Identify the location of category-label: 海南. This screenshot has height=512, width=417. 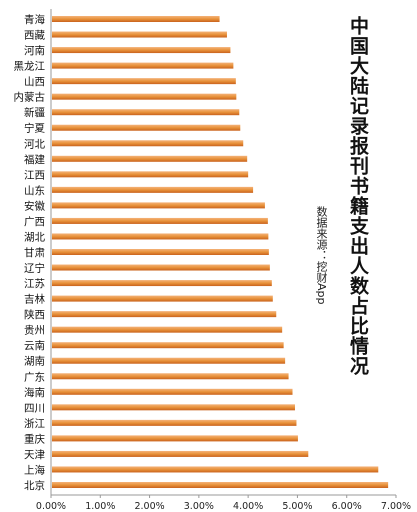
(34, 392).